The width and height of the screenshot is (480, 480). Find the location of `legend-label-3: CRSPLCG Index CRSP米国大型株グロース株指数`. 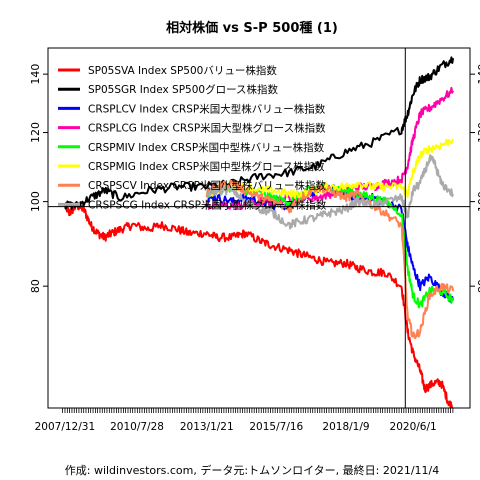

legend-label-3: CRSPLCG Index CRSP米国大型株グロース株指数 is located at coordinates (207, 128).